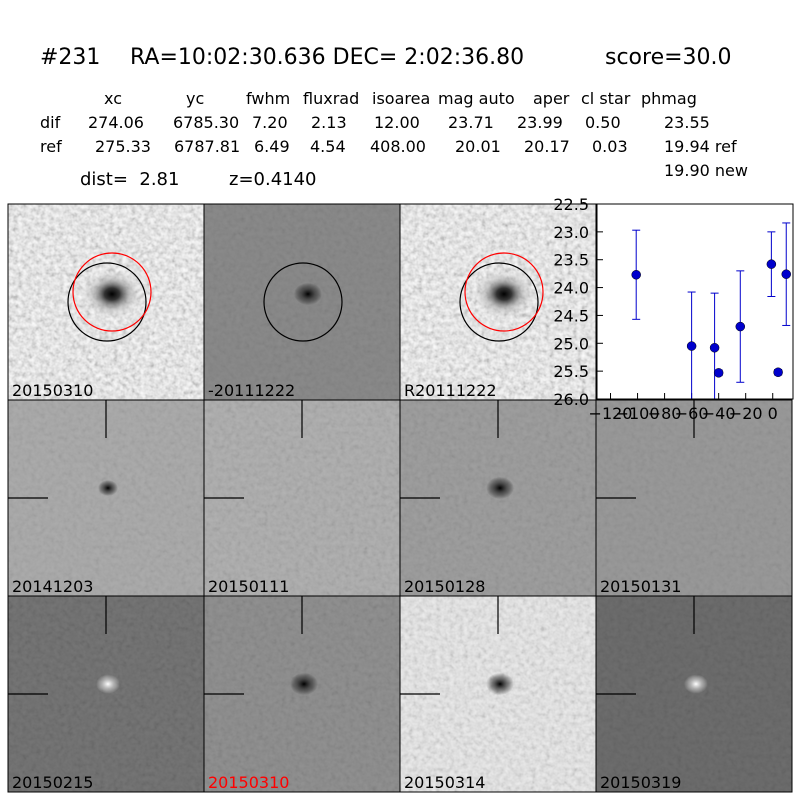 The width and height of the screenshot is (800, 804). What do you see at coordinates (270, 122) in the screenshot?
I see `table-cell: 7.20` at bounding box center [270, 122].